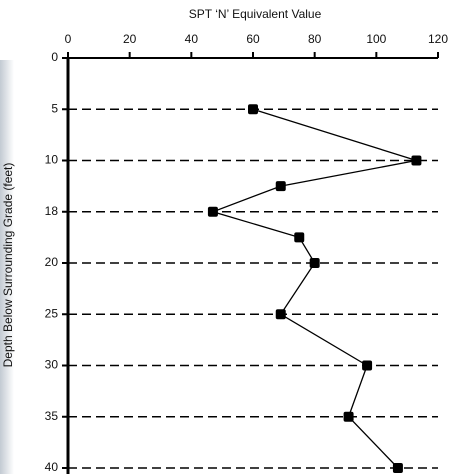 The width and height of the screenshot is (473, 474). Describe the element at coordinates (255, 14) in the screenshot. I see `chart-title: SPT ‘N’ Equivalent Value` at that location.